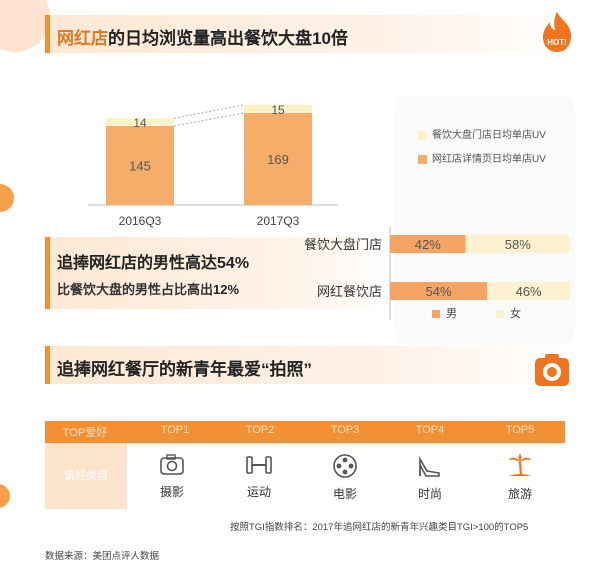  I want to click on y-tick-label: 餐饮大盘门店, so click(343, 244).